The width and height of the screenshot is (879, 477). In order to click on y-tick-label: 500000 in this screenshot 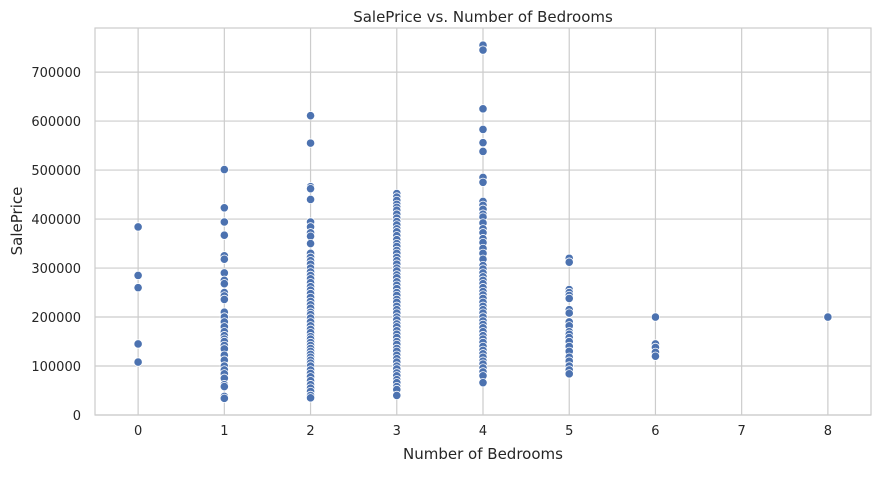, I will do `click(56, 171)`.